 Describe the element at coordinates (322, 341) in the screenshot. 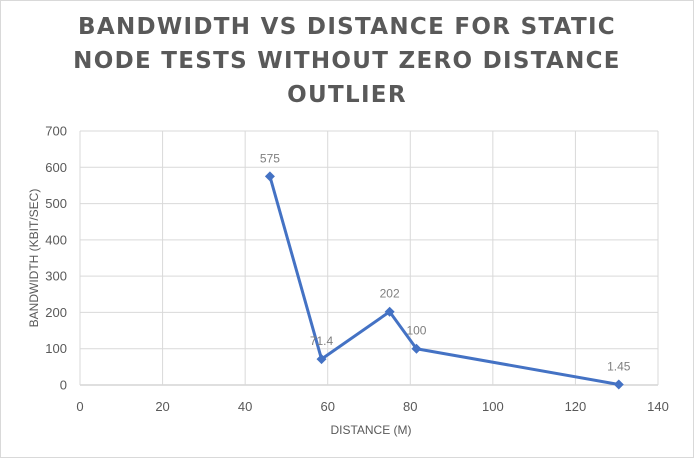

I see `data-label: 71.4` at that location.